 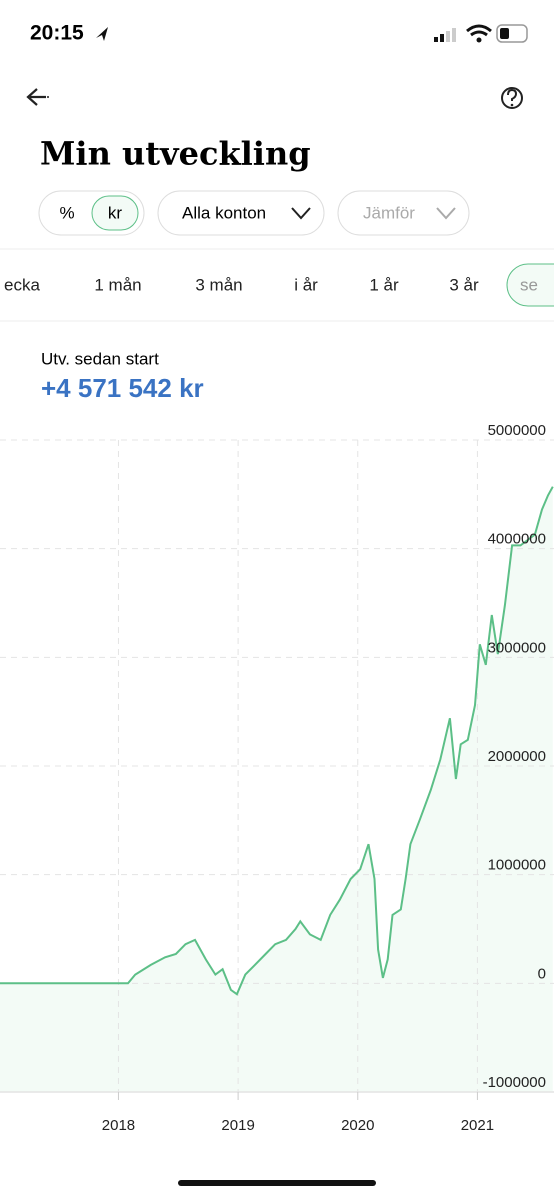 What do you see at coordinates (445, 35) in the screenshot?
I see `signal-icon` at bounding box center [445, 35].